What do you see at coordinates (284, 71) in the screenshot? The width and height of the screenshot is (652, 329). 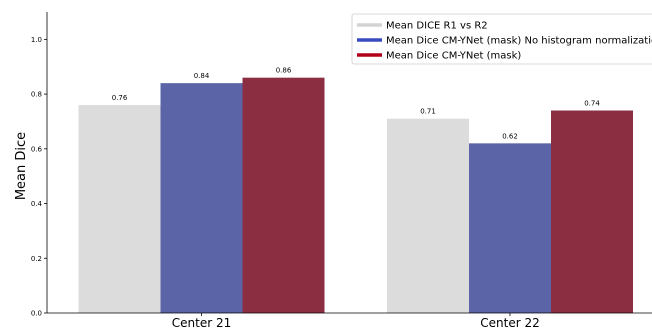 I see `data-label-3-1: 0.86` at bounding box center [284, 71].